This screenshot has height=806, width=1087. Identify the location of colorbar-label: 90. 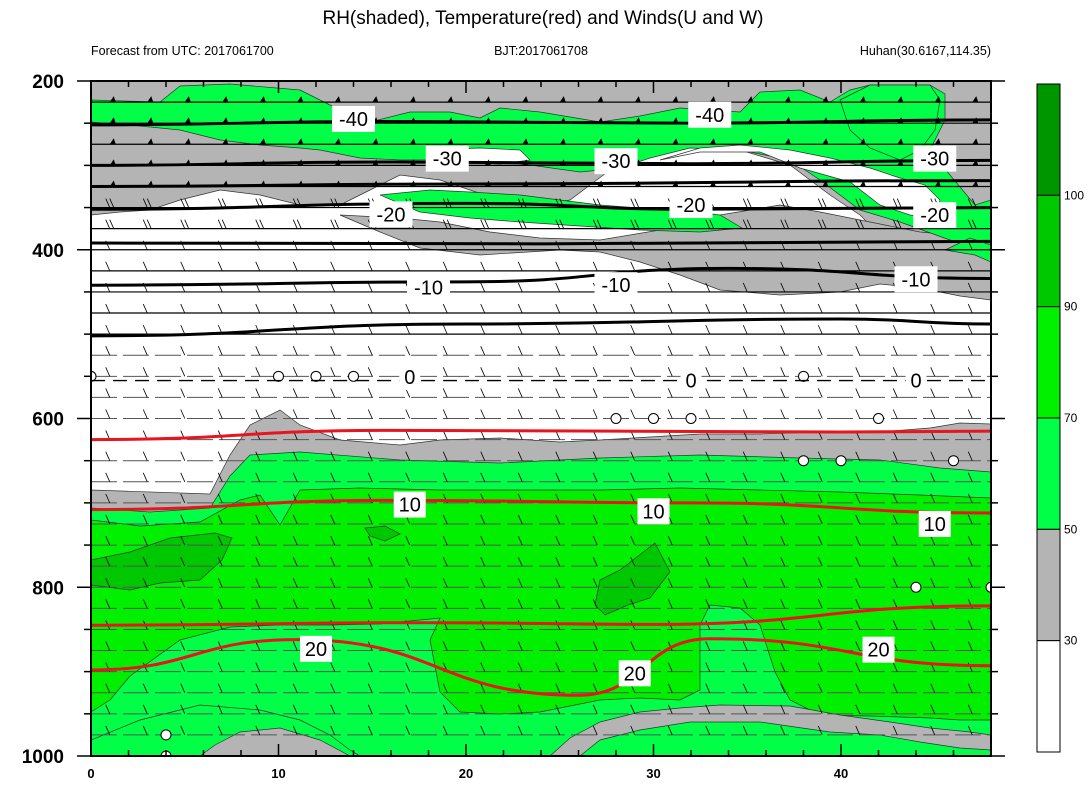
(1071, 307).